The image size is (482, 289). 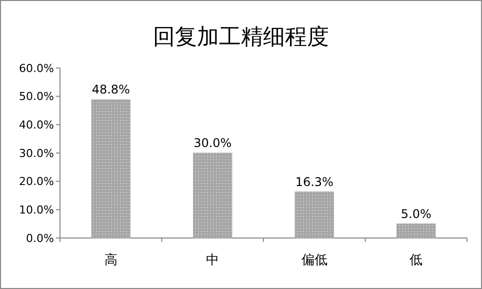 What do you see at coordinates (36, 68) in the screenshot?
I see `y-tick-label: 60.0%` at bounding box center [36, 68].